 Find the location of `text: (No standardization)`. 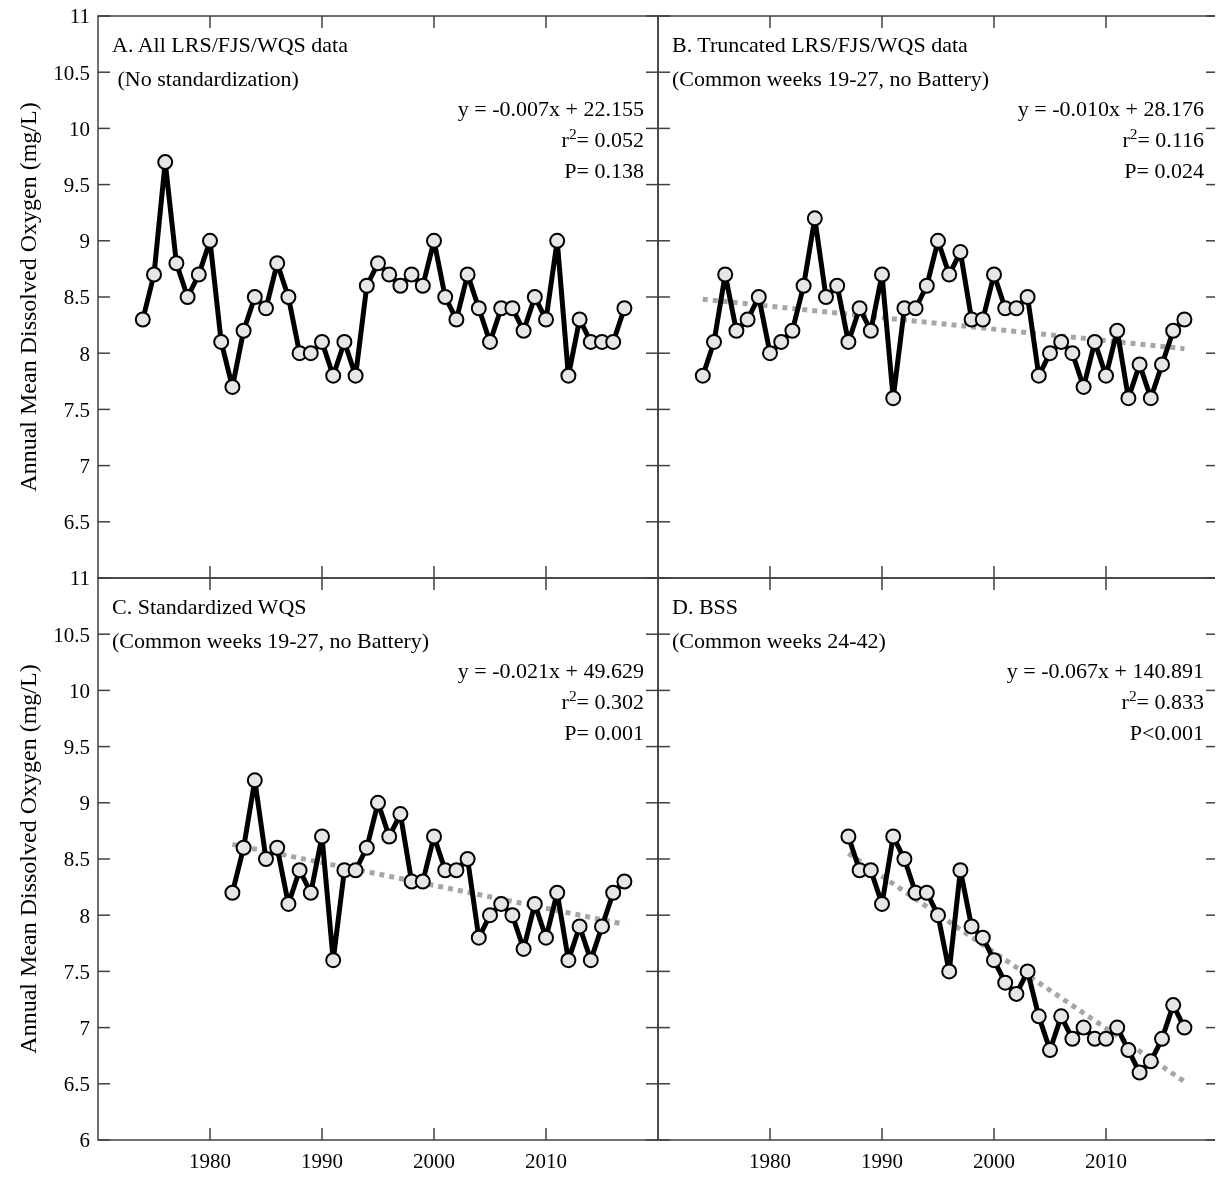

text: (No standardization) is located at coordinates (205, 78).